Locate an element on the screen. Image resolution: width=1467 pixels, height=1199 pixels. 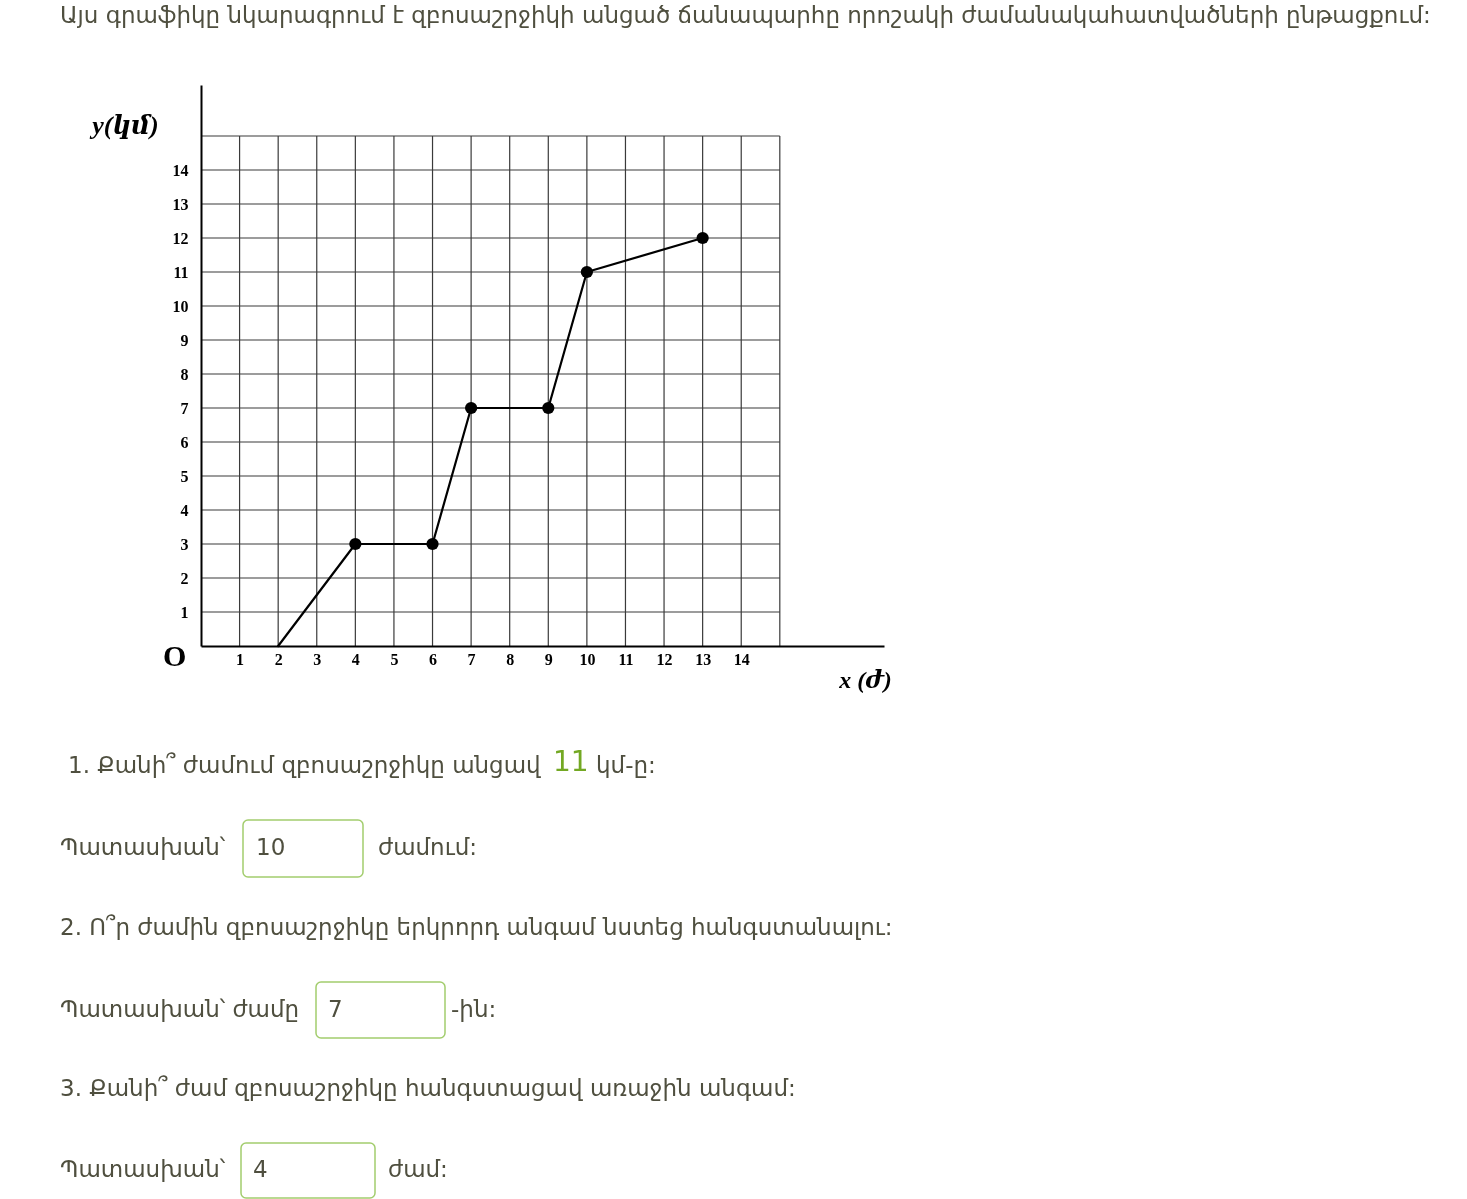
y-tick-label: 14 is located at coordinates (180, 170).